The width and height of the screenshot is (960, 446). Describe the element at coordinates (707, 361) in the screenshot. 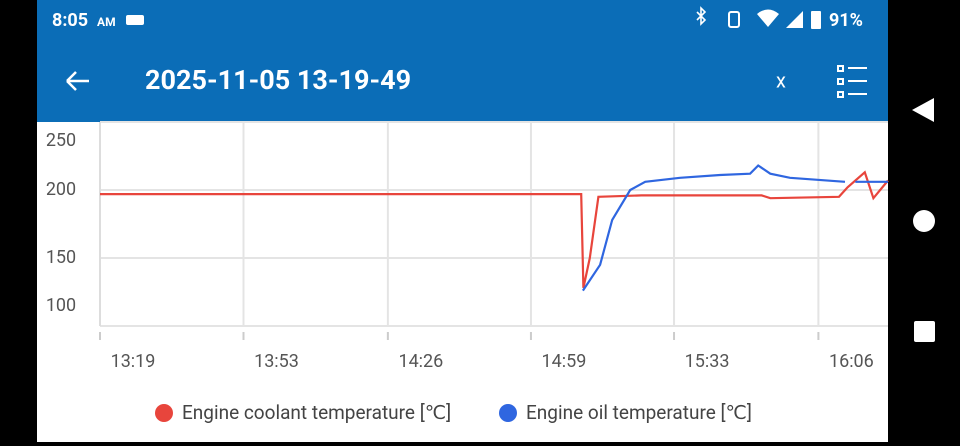

I see `x-tick-label: 15:33` at that location.